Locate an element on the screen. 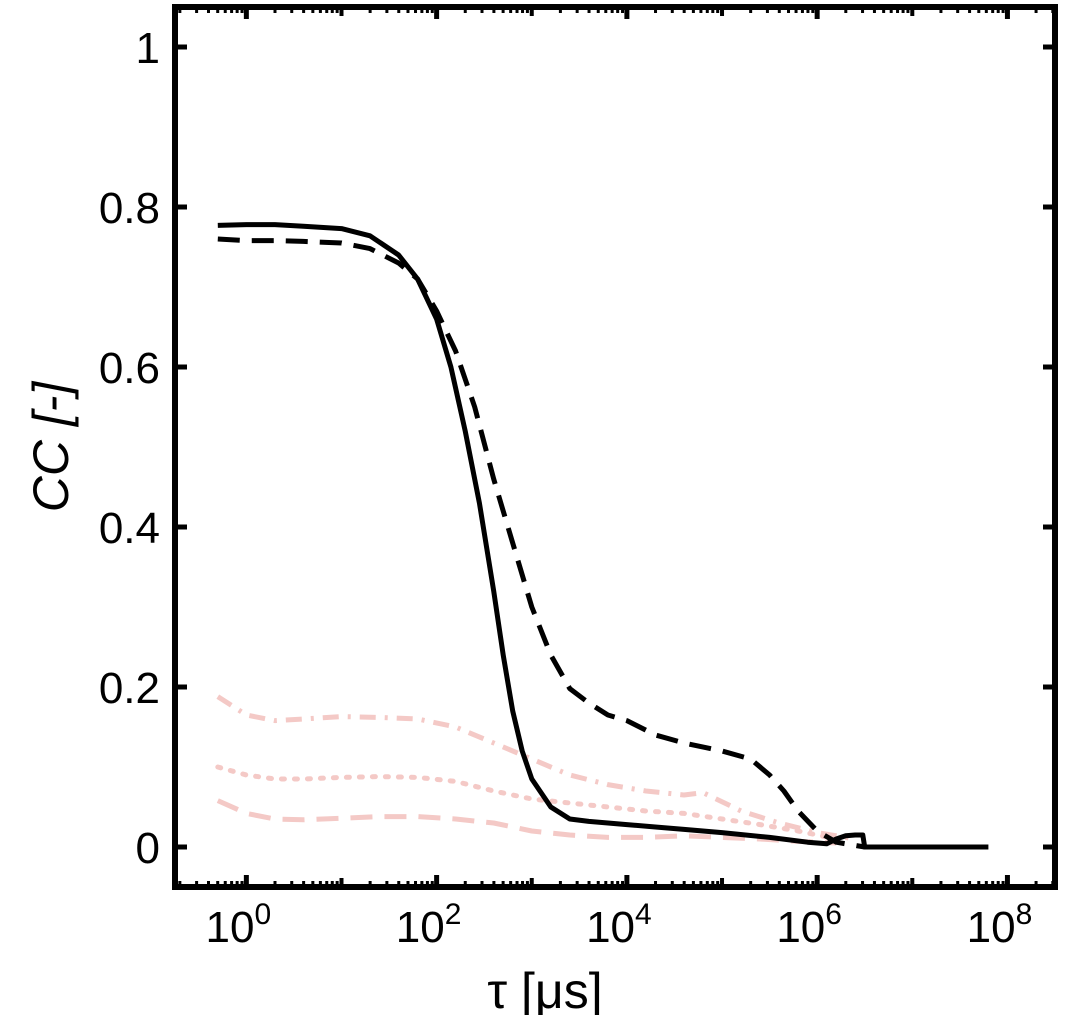 The image size is (1085, 1015). x-tick-label: 10⁴ is located at coordinates (619, 925).